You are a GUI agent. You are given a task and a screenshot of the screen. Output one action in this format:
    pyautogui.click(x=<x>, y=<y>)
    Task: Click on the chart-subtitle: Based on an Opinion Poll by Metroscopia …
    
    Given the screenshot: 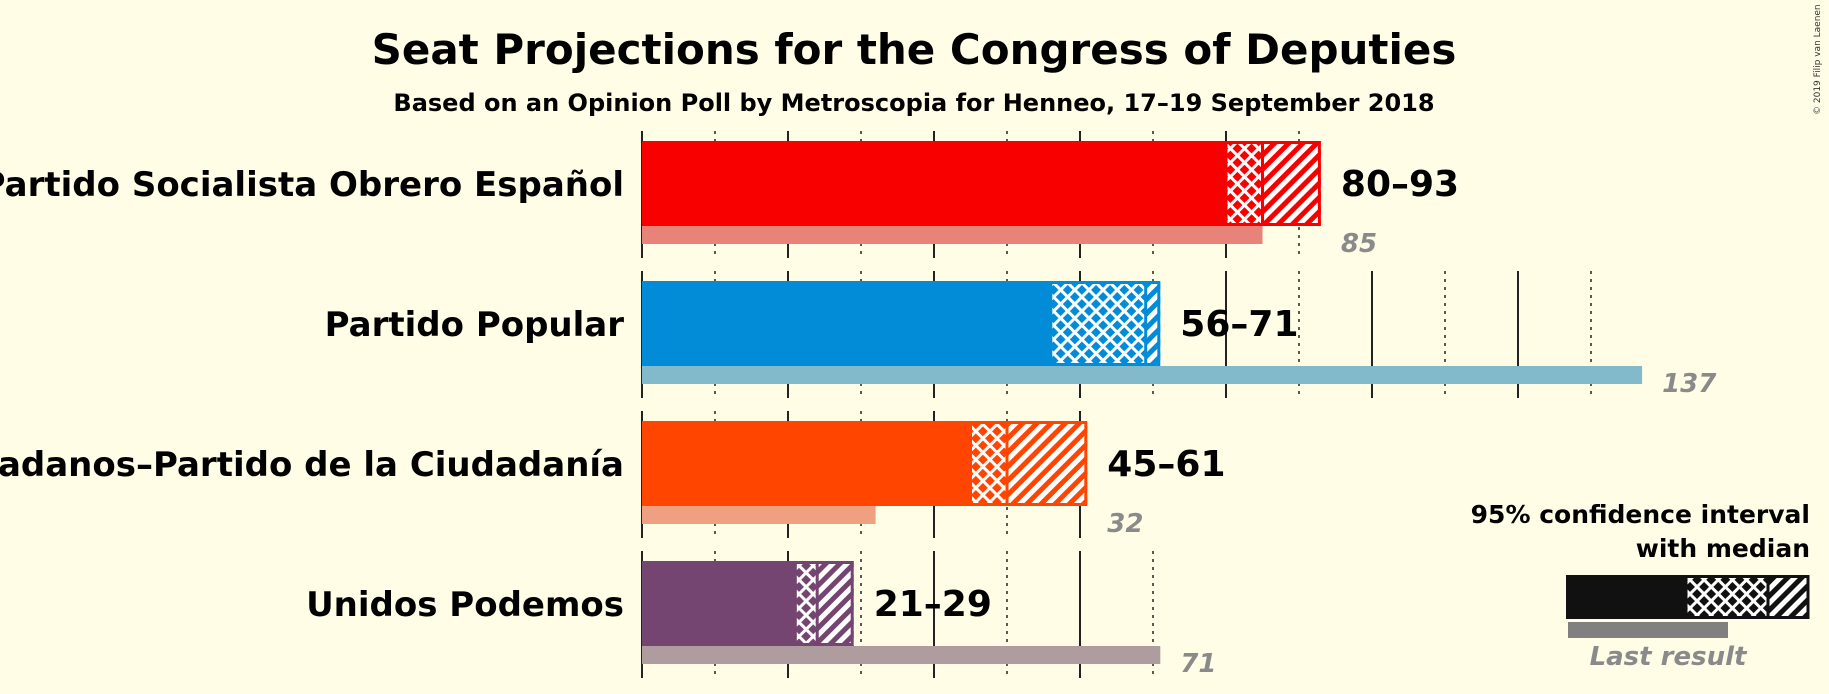 What is the action you would take?
    pyautogui.click(x=913, y=103)
    